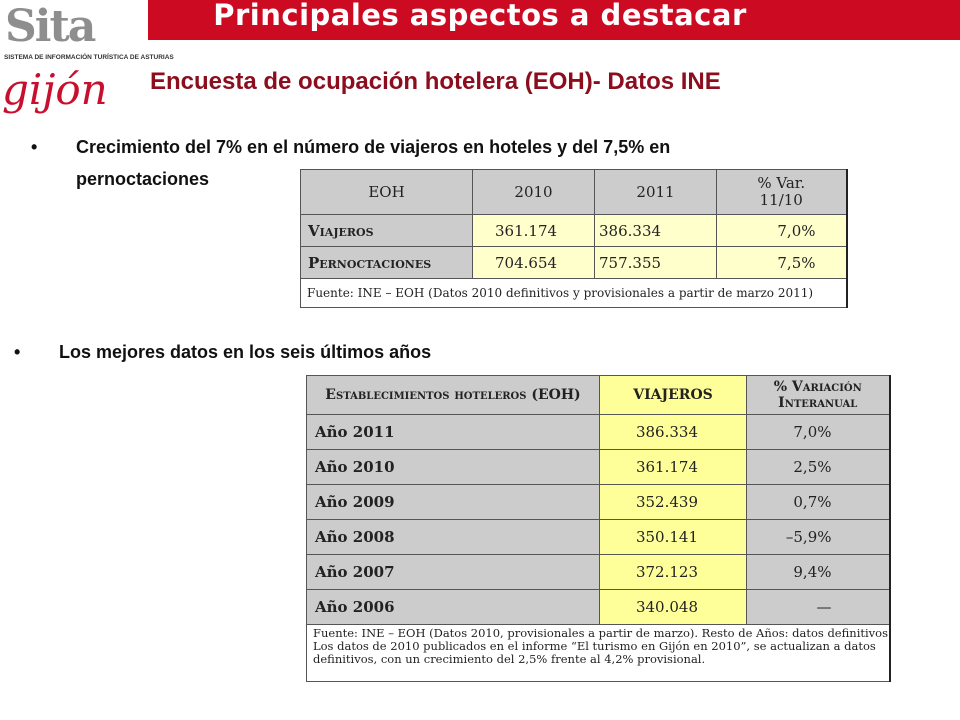 Image resolution: width=960 pixels, height=720 pixels. I want to click on table-header-row: EOH 2010 2011 % Var. 11/10, so click(573, 192).